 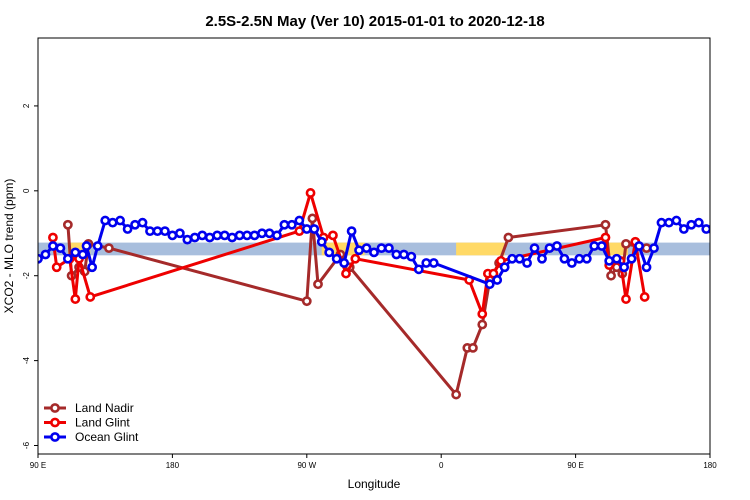 I want to click on series-ocean-glint, so click(x=374, y=252).